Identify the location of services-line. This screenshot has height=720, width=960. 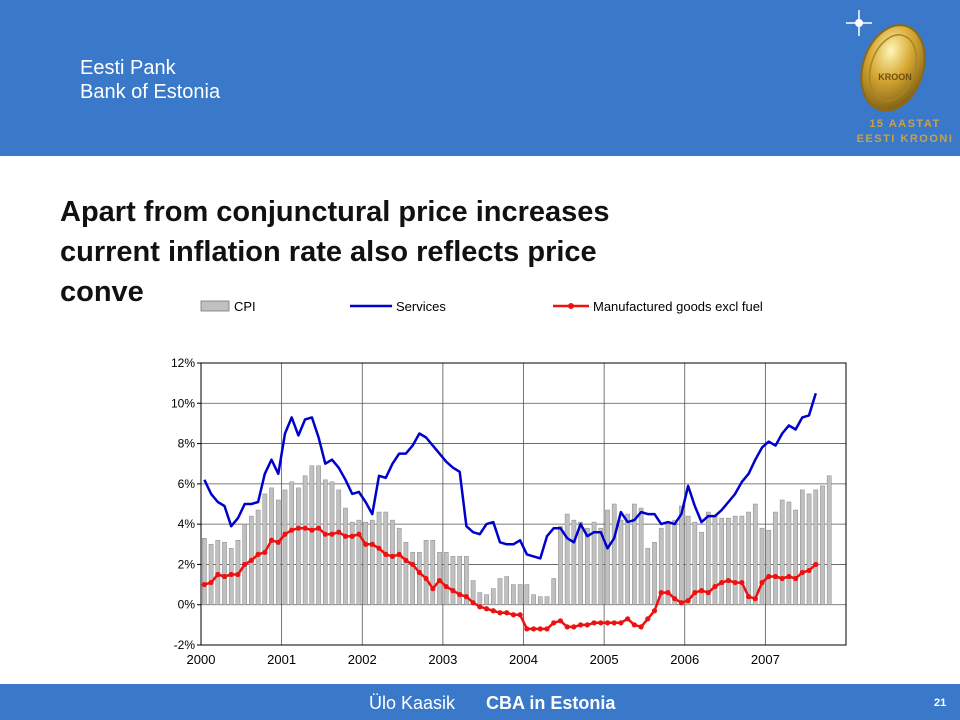
(510, 476).